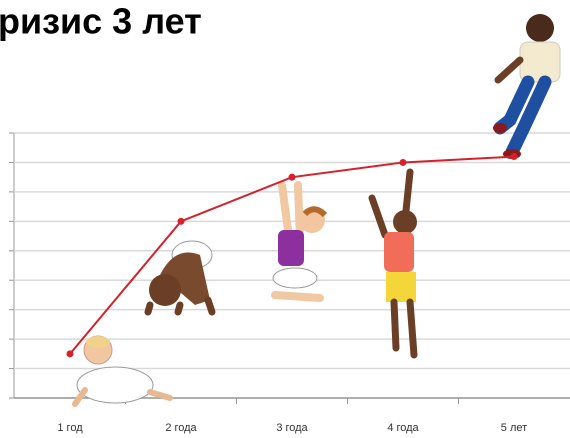 The image size is (570, 438). I want to click on chart-title: ризис 3 лет, so click(101, 21).